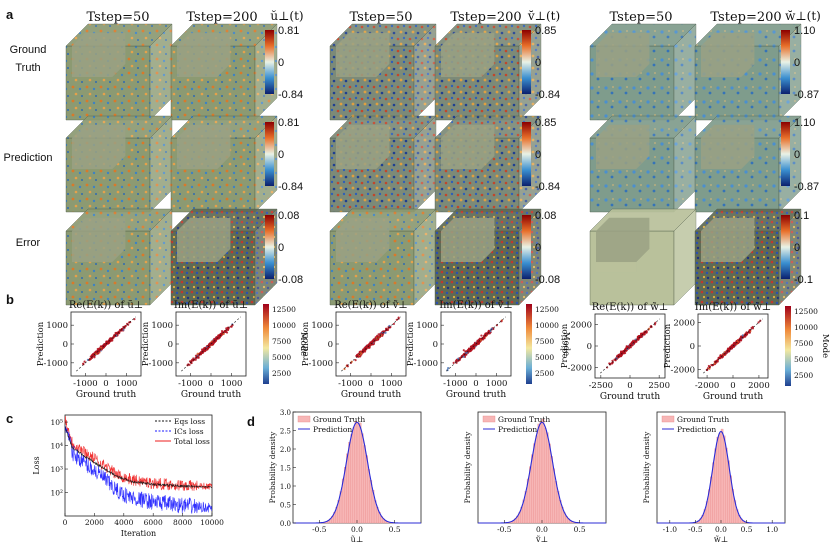  What do you see at coordinates (189, 431) in the screenshot?
I see `legend-label: ICs loss` at bounding box center [189, 431].